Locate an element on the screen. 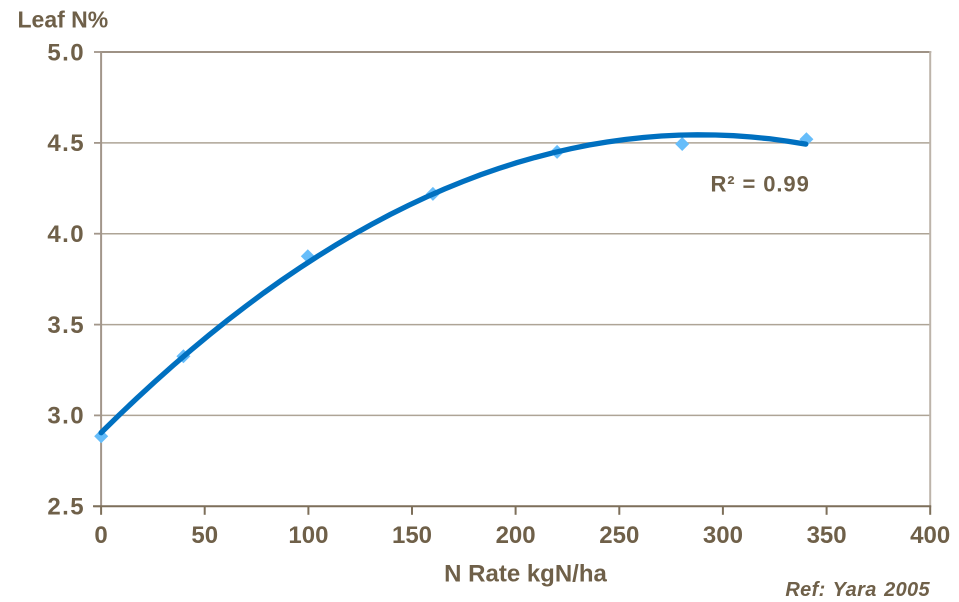 The height and width of the screenshot is (602, 959). svg-text: 100 is located at coordinates (308, 535).